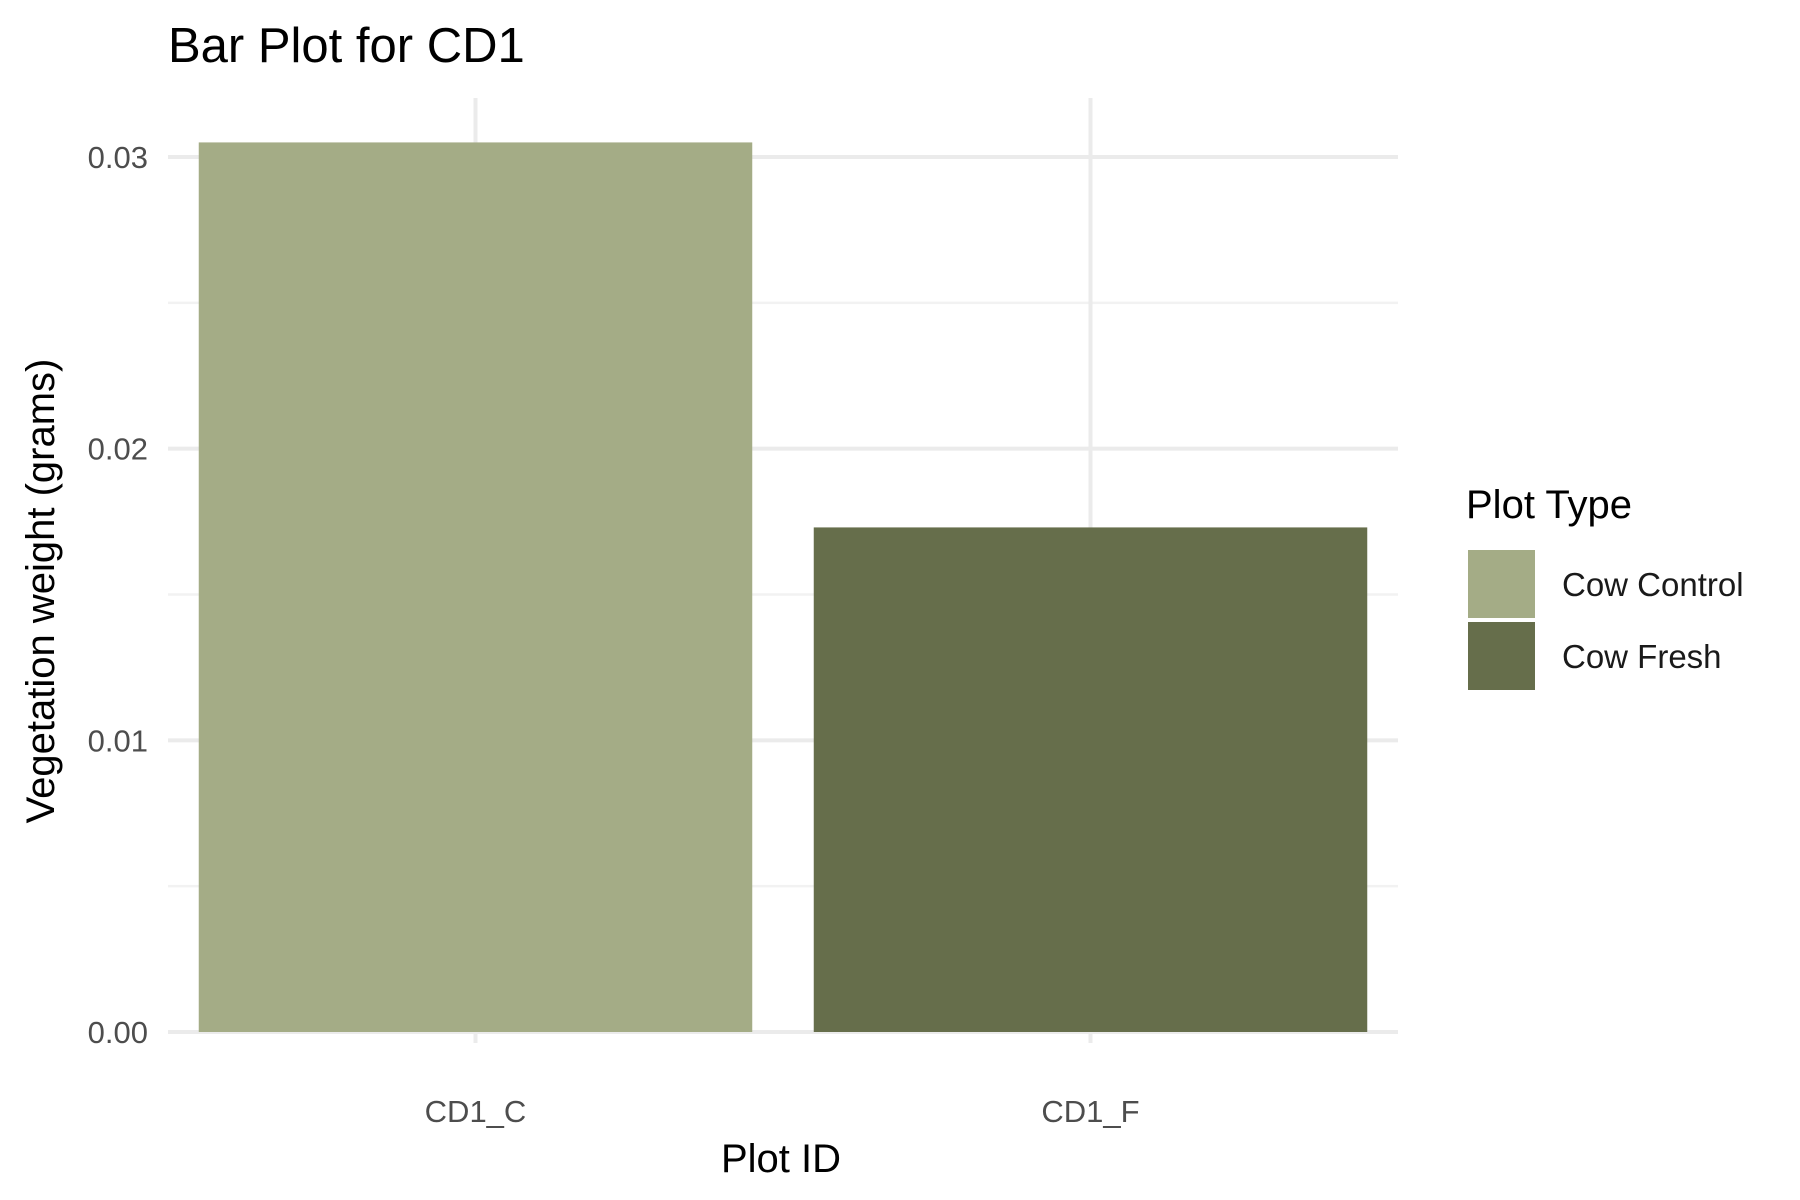  I want to click on x-axis-ticks: CD1_C CD1_F, so click(782, 1111).